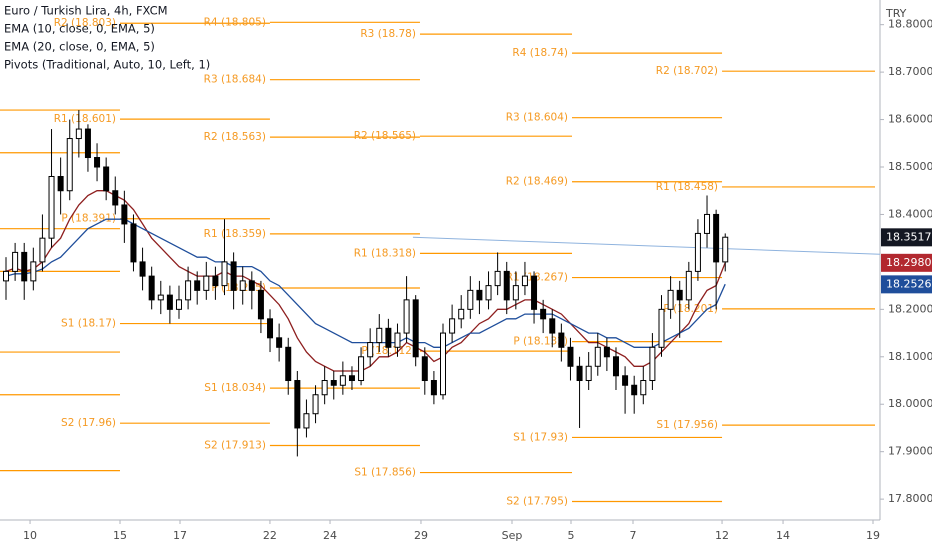 This screenshot has width=932, height=550. I want to click on pivot-label: R1 (18.359), so click(235, 234).